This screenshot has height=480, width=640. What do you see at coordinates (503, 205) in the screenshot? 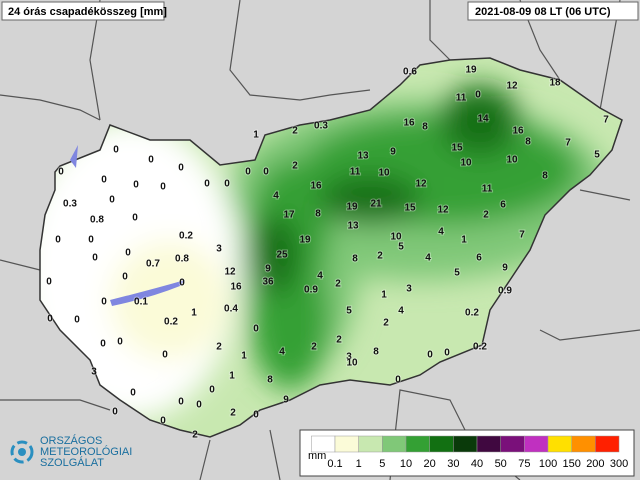
I see `station-value: 6` at bounding box center [503, 205].